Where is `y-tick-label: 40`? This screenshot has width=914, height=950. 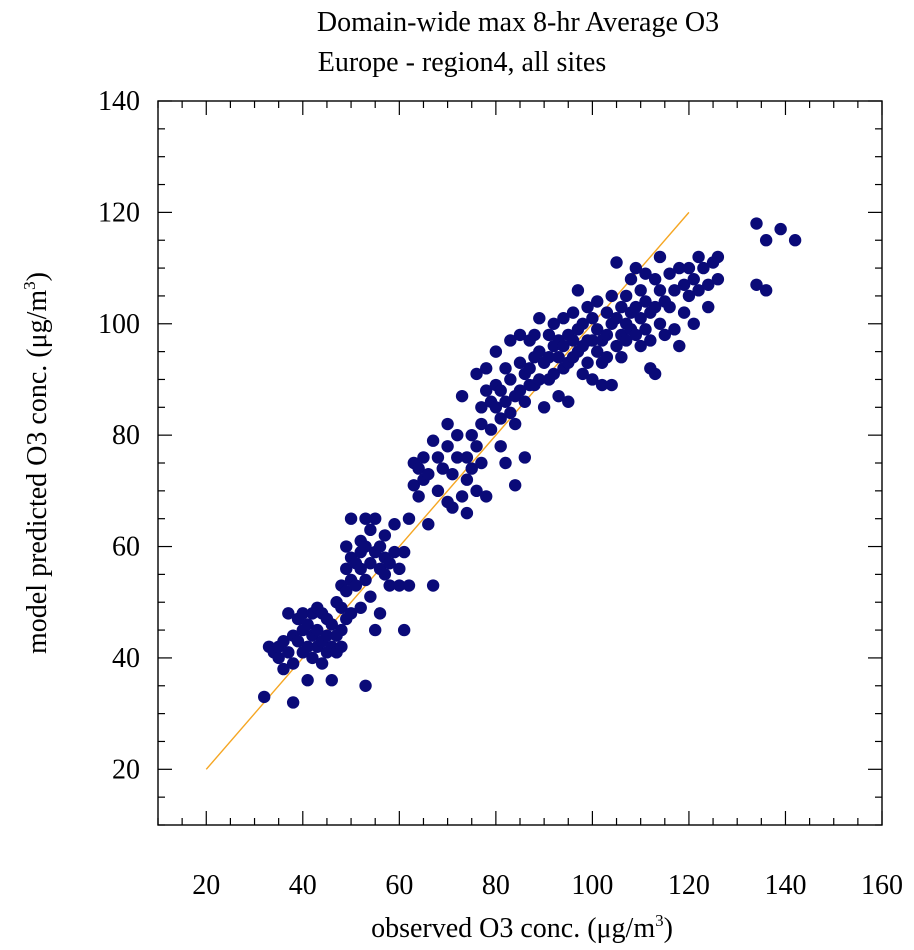
y-tick-label: 40 is located at coordinates (126, 658).